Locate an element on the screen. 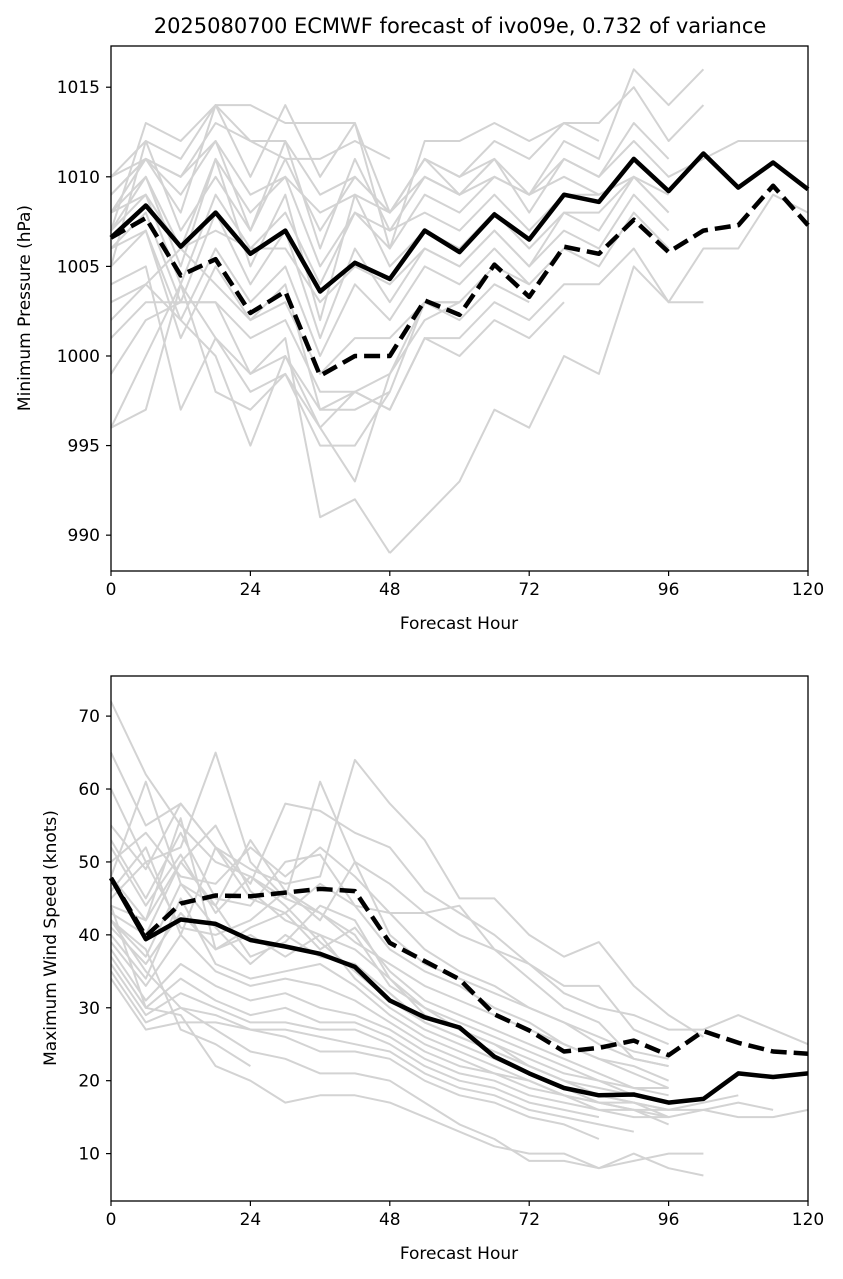  pressure-x-ticks: 0 24 48 72 96 120 is located at coordinates (465, 585).